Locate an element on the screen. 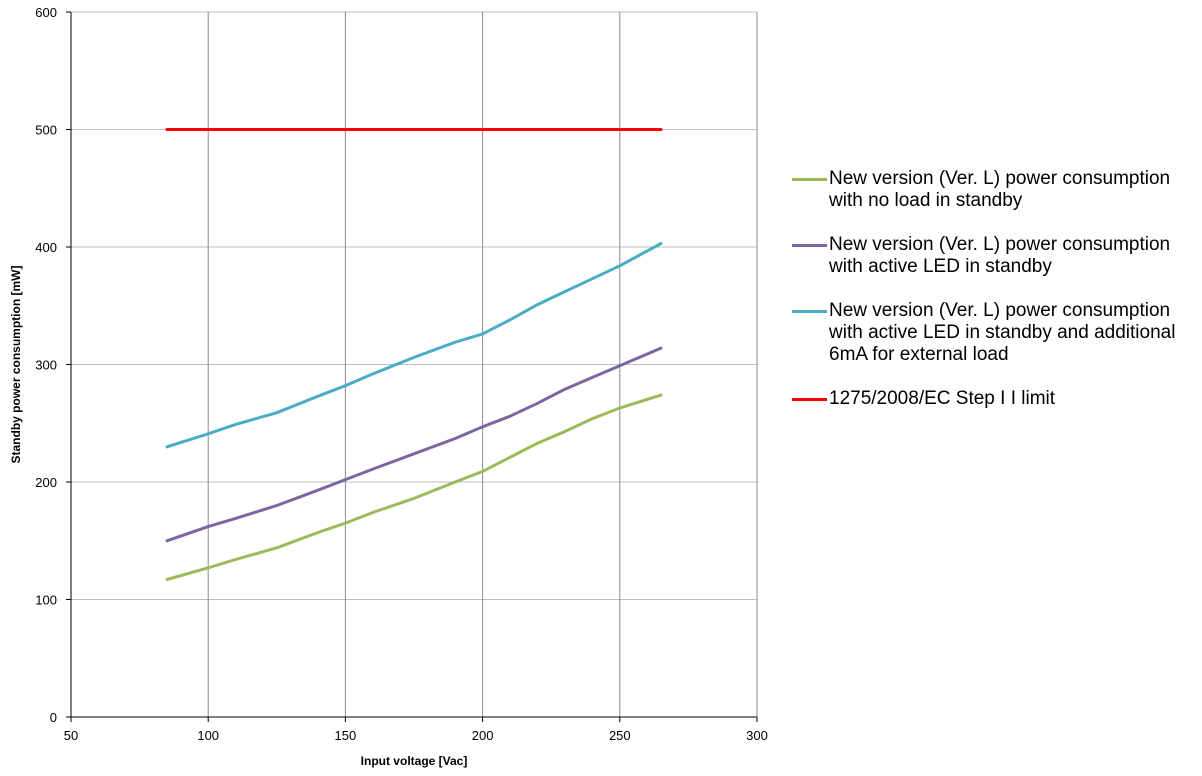 This screenshot has width=1202, height=776. legend-item: 1275/2008/EC Step I I limit is located at coordinates (997, 399).